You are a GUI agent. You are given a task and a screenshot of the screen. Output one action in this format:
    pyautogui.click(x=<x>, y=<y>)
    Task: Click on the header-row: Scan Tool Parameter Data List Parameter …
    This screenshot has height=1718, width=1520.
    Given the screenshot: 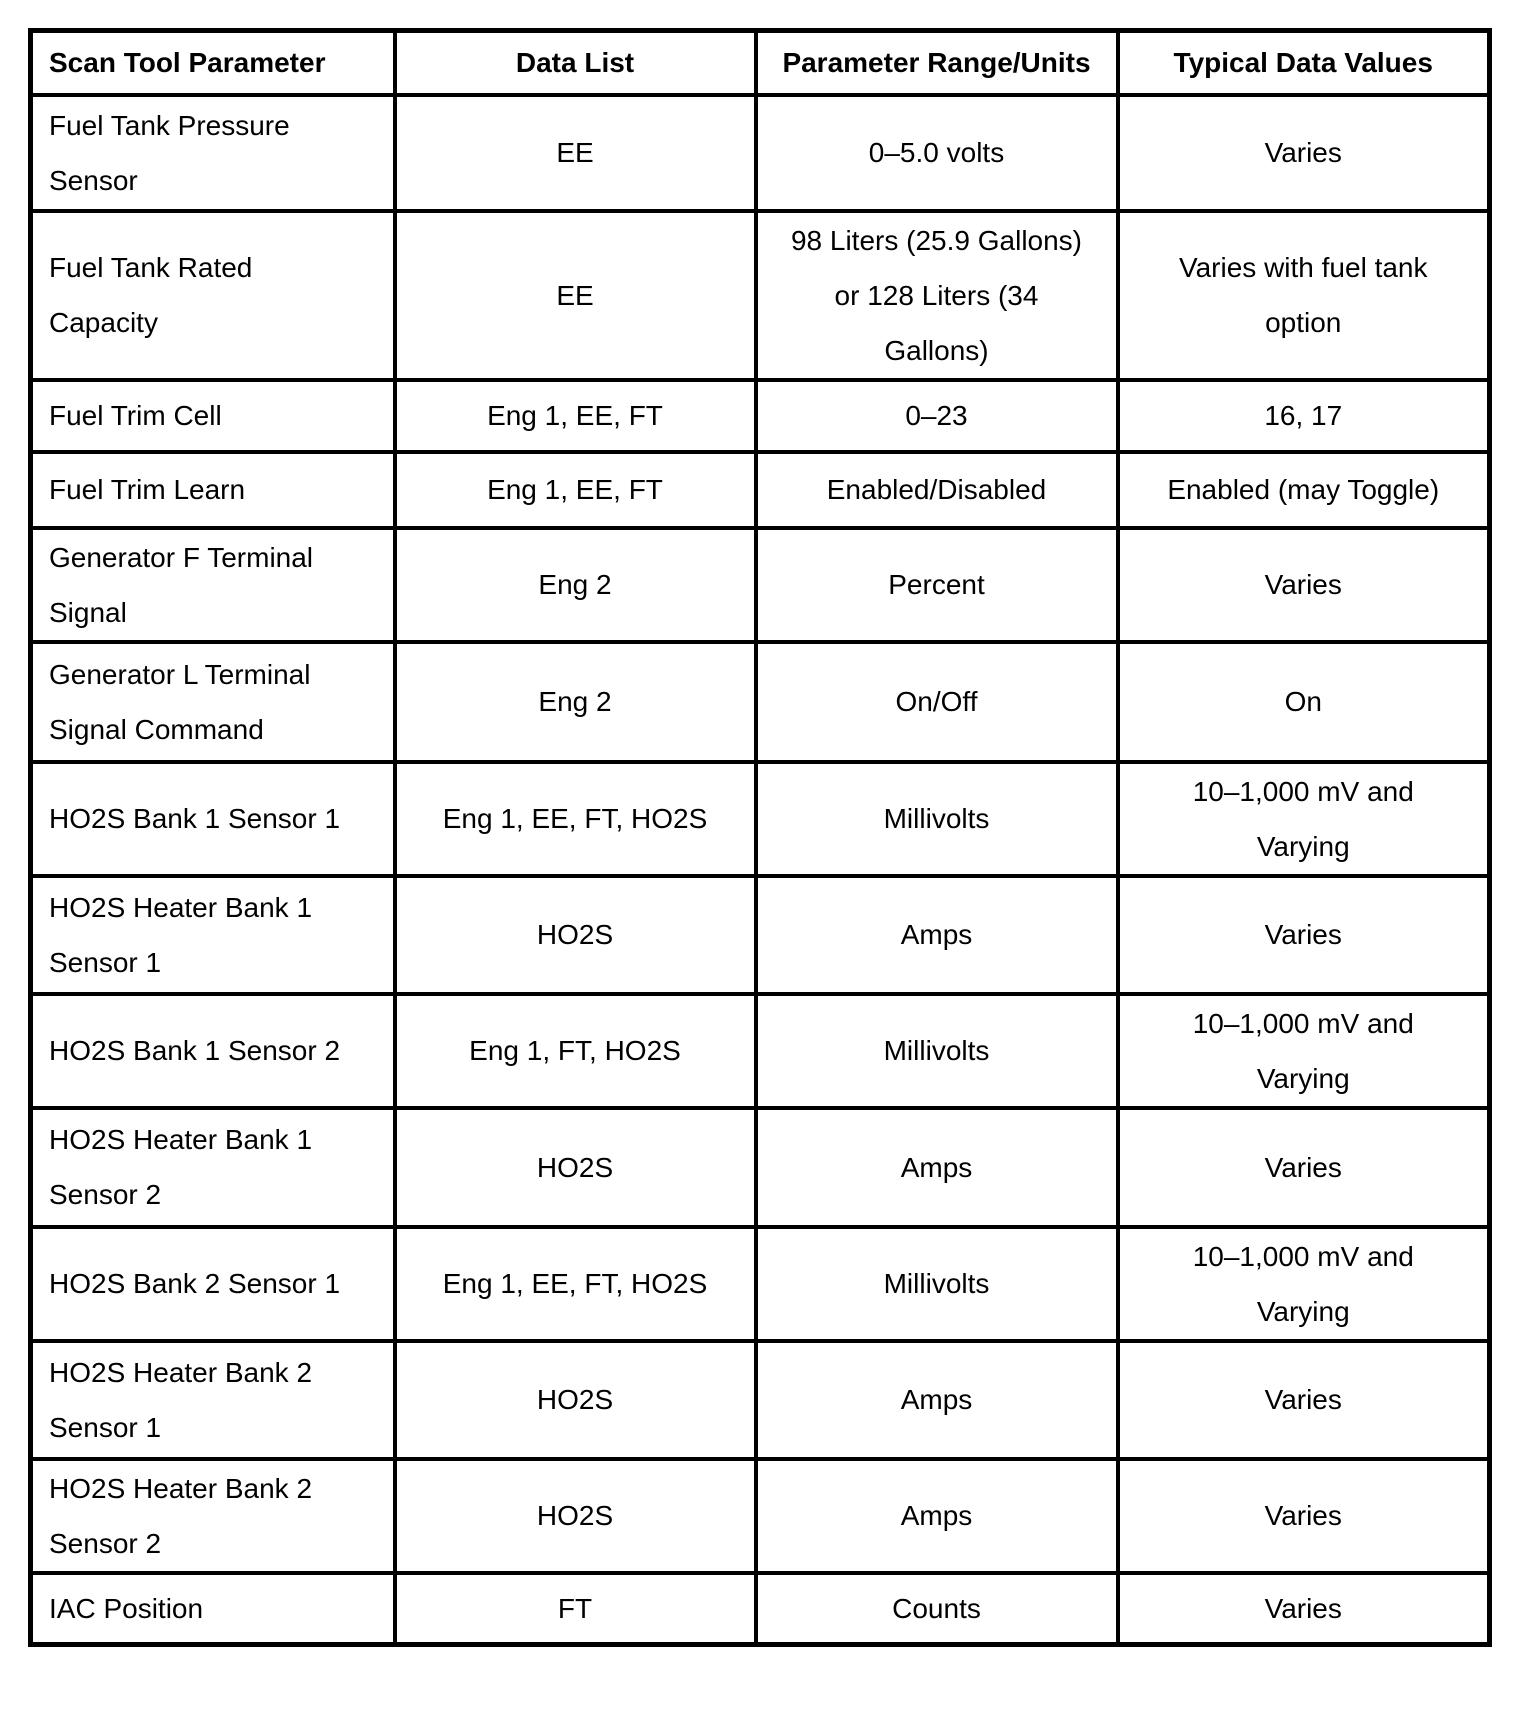 What is the action you would take?
    pyautogui.click(x=760, y=62)
    